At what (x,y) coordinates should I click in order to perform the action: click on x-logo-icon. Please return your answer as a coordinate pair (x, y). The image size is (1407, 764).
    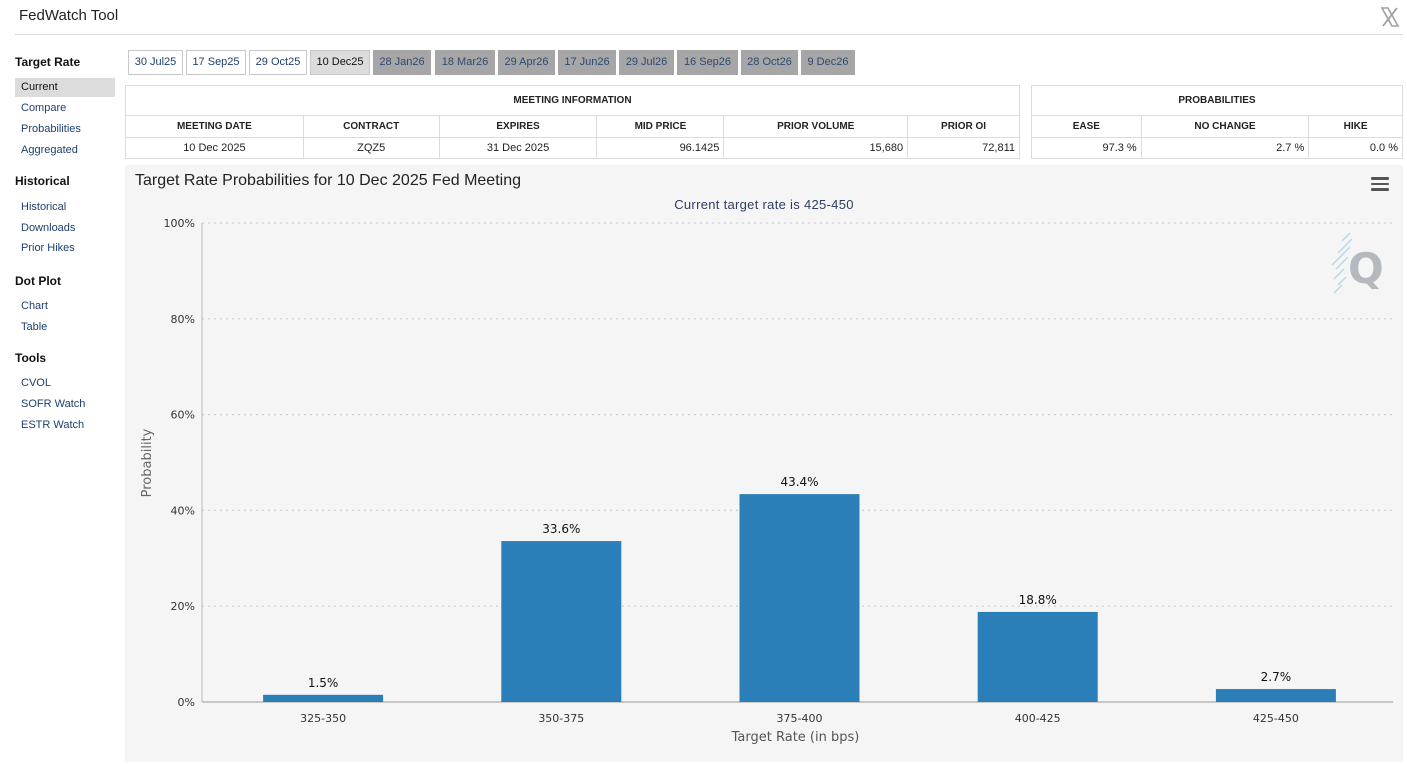
    Looking at the image, I should click on (1390, 17).